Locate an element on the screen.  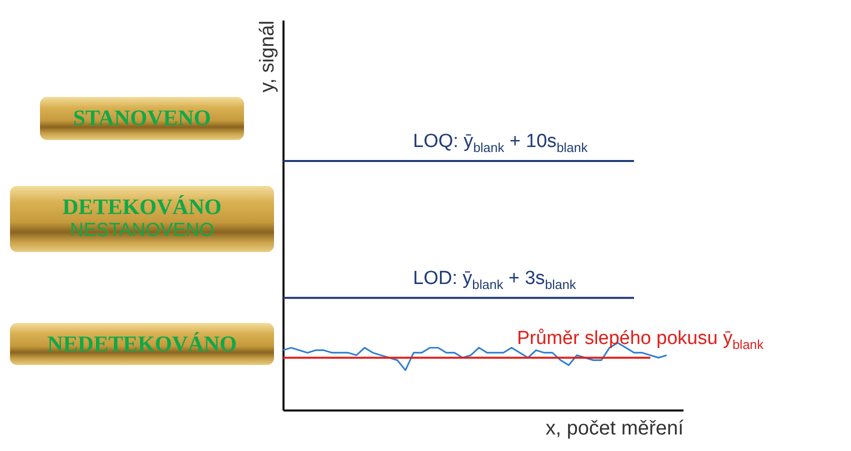
y-axis-title: y, signál is located at coordinates (267, 56).